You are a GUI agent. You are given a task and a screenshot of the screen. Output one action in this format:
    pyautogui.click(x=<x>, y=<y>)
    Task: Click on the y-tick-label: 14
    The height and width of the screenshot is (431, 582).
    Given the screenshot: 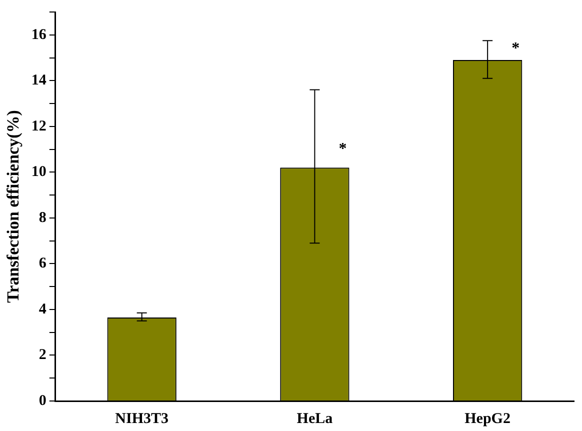 What is the action you would take?
    pyautogui.click(x=39, y=80)
    